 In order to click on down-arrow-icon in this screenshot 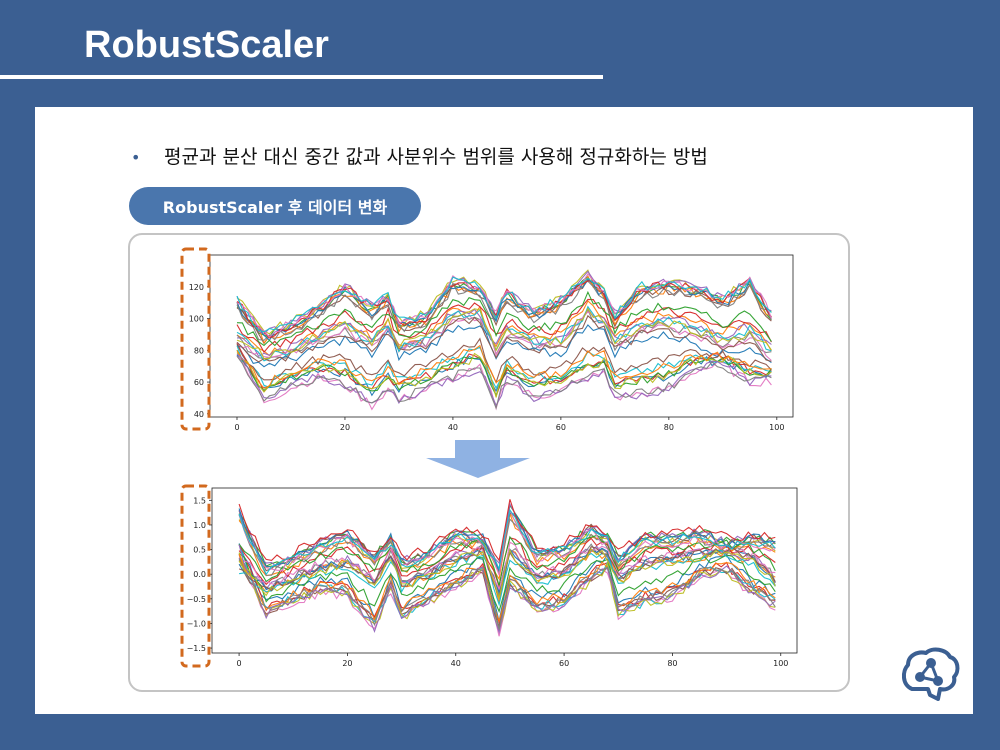, I will do `click(478, 459)`.